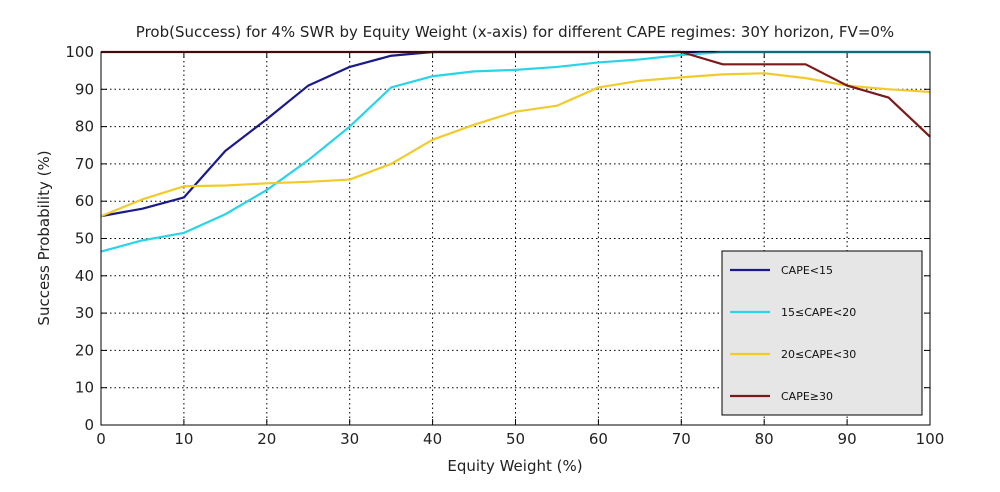  I want to click on y-tick-label: 40, so click(84, 276).